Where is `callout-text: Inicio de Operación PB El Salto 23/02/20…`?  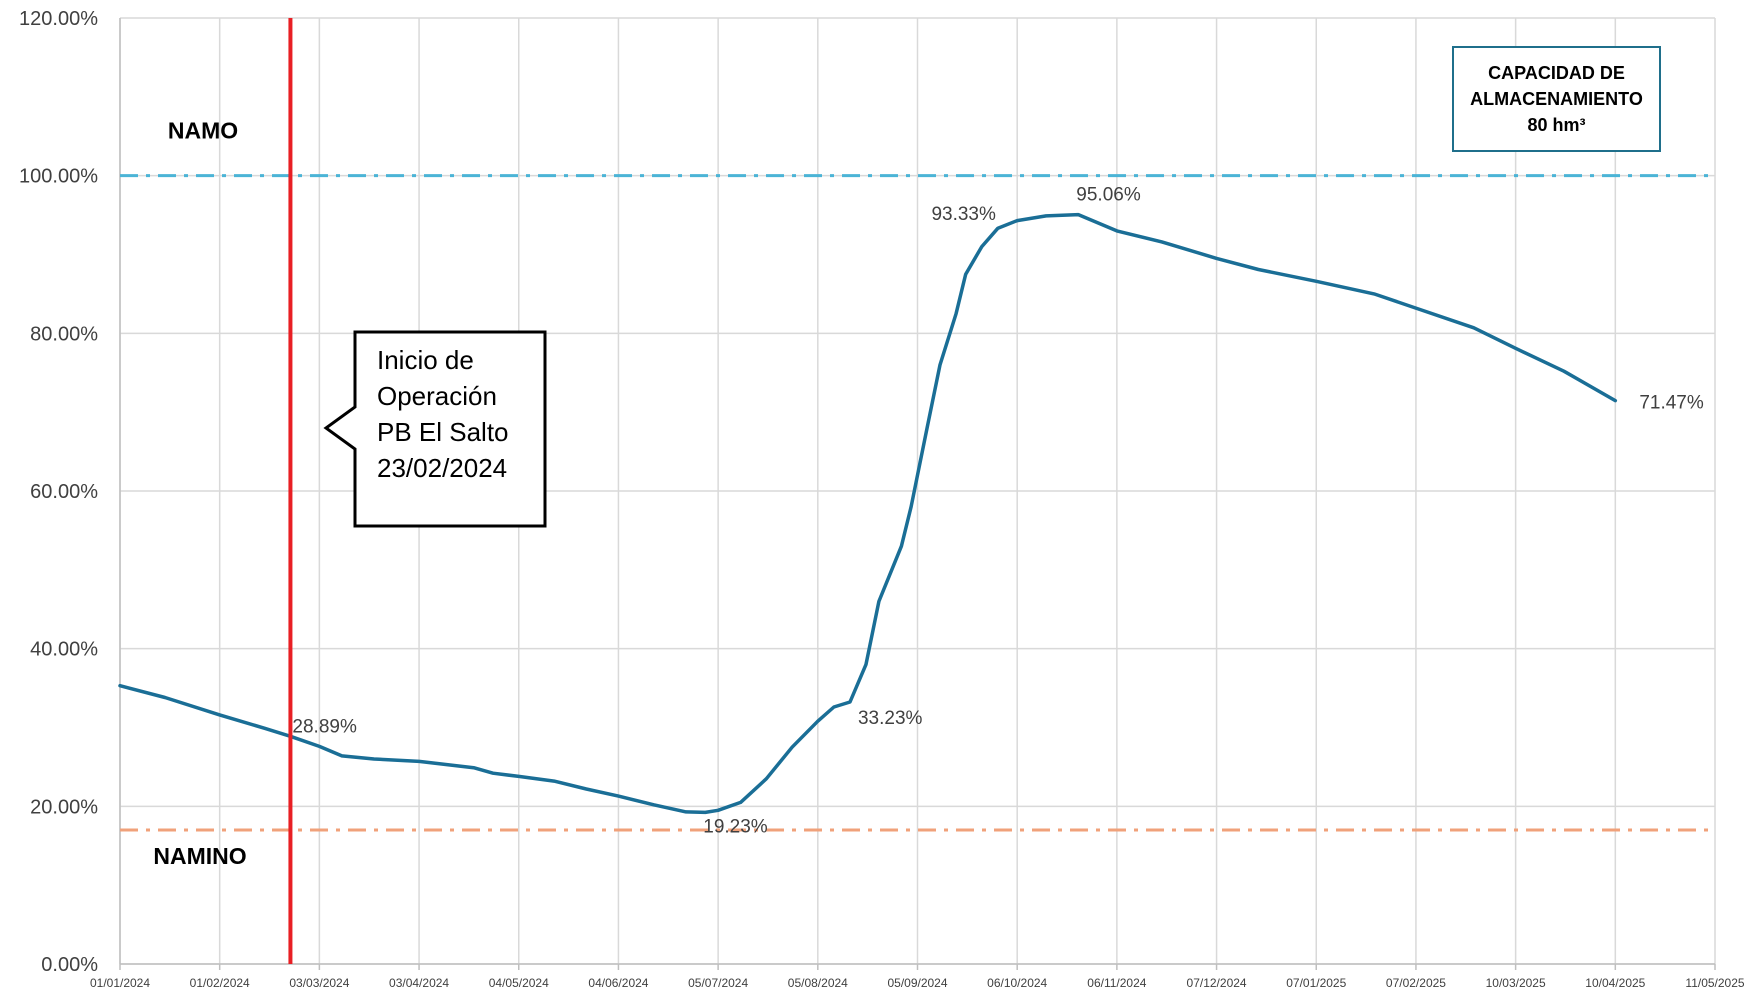 callout-text: Inicio de Operación PB El Salto 23/02/20… is located at coordinates (443, 414).